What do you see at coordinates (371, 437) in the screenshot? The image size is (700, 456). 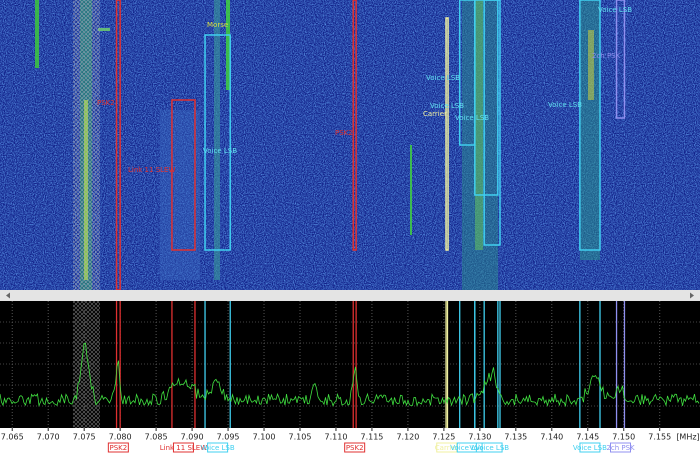 I see `tick-label: 7.115` at bounding box center [371, 437].